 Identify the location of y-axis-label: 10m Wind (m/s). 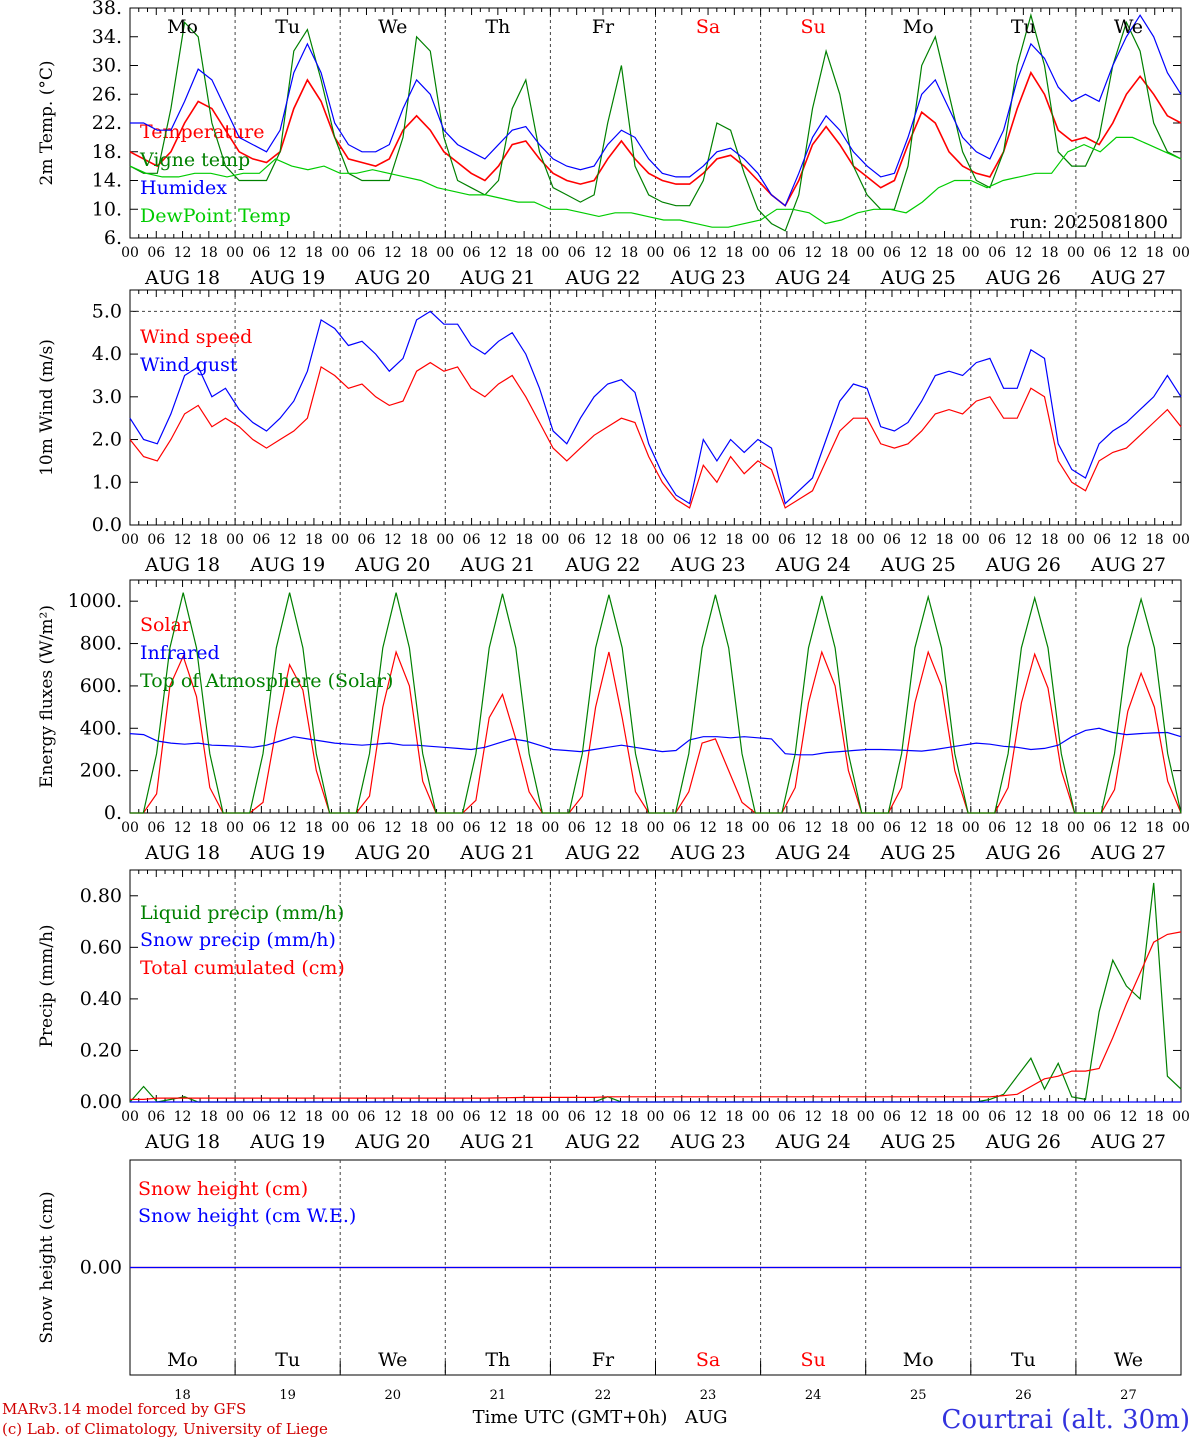
(47, 407).